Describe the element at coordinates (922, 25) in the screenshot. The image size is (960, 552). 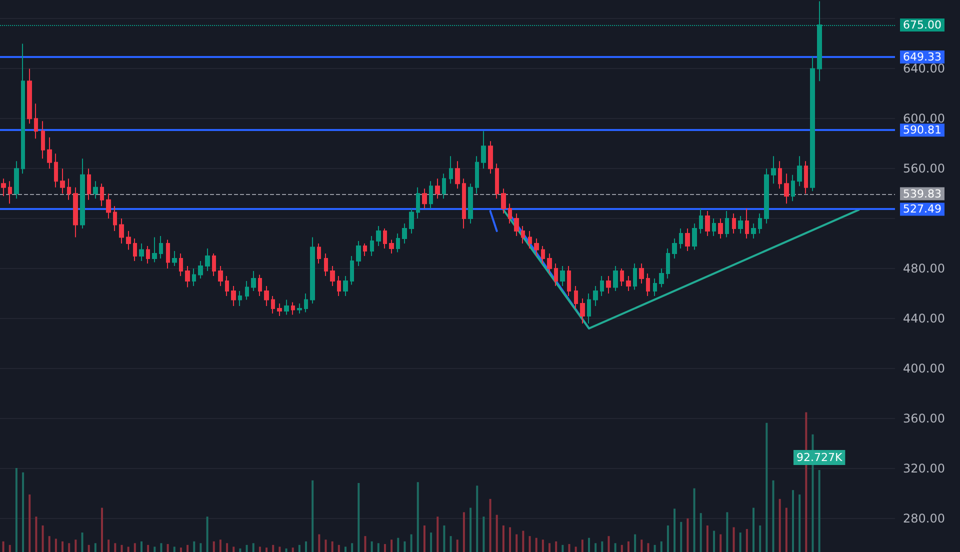
I see `ref-line-label: 675.00` at that location.